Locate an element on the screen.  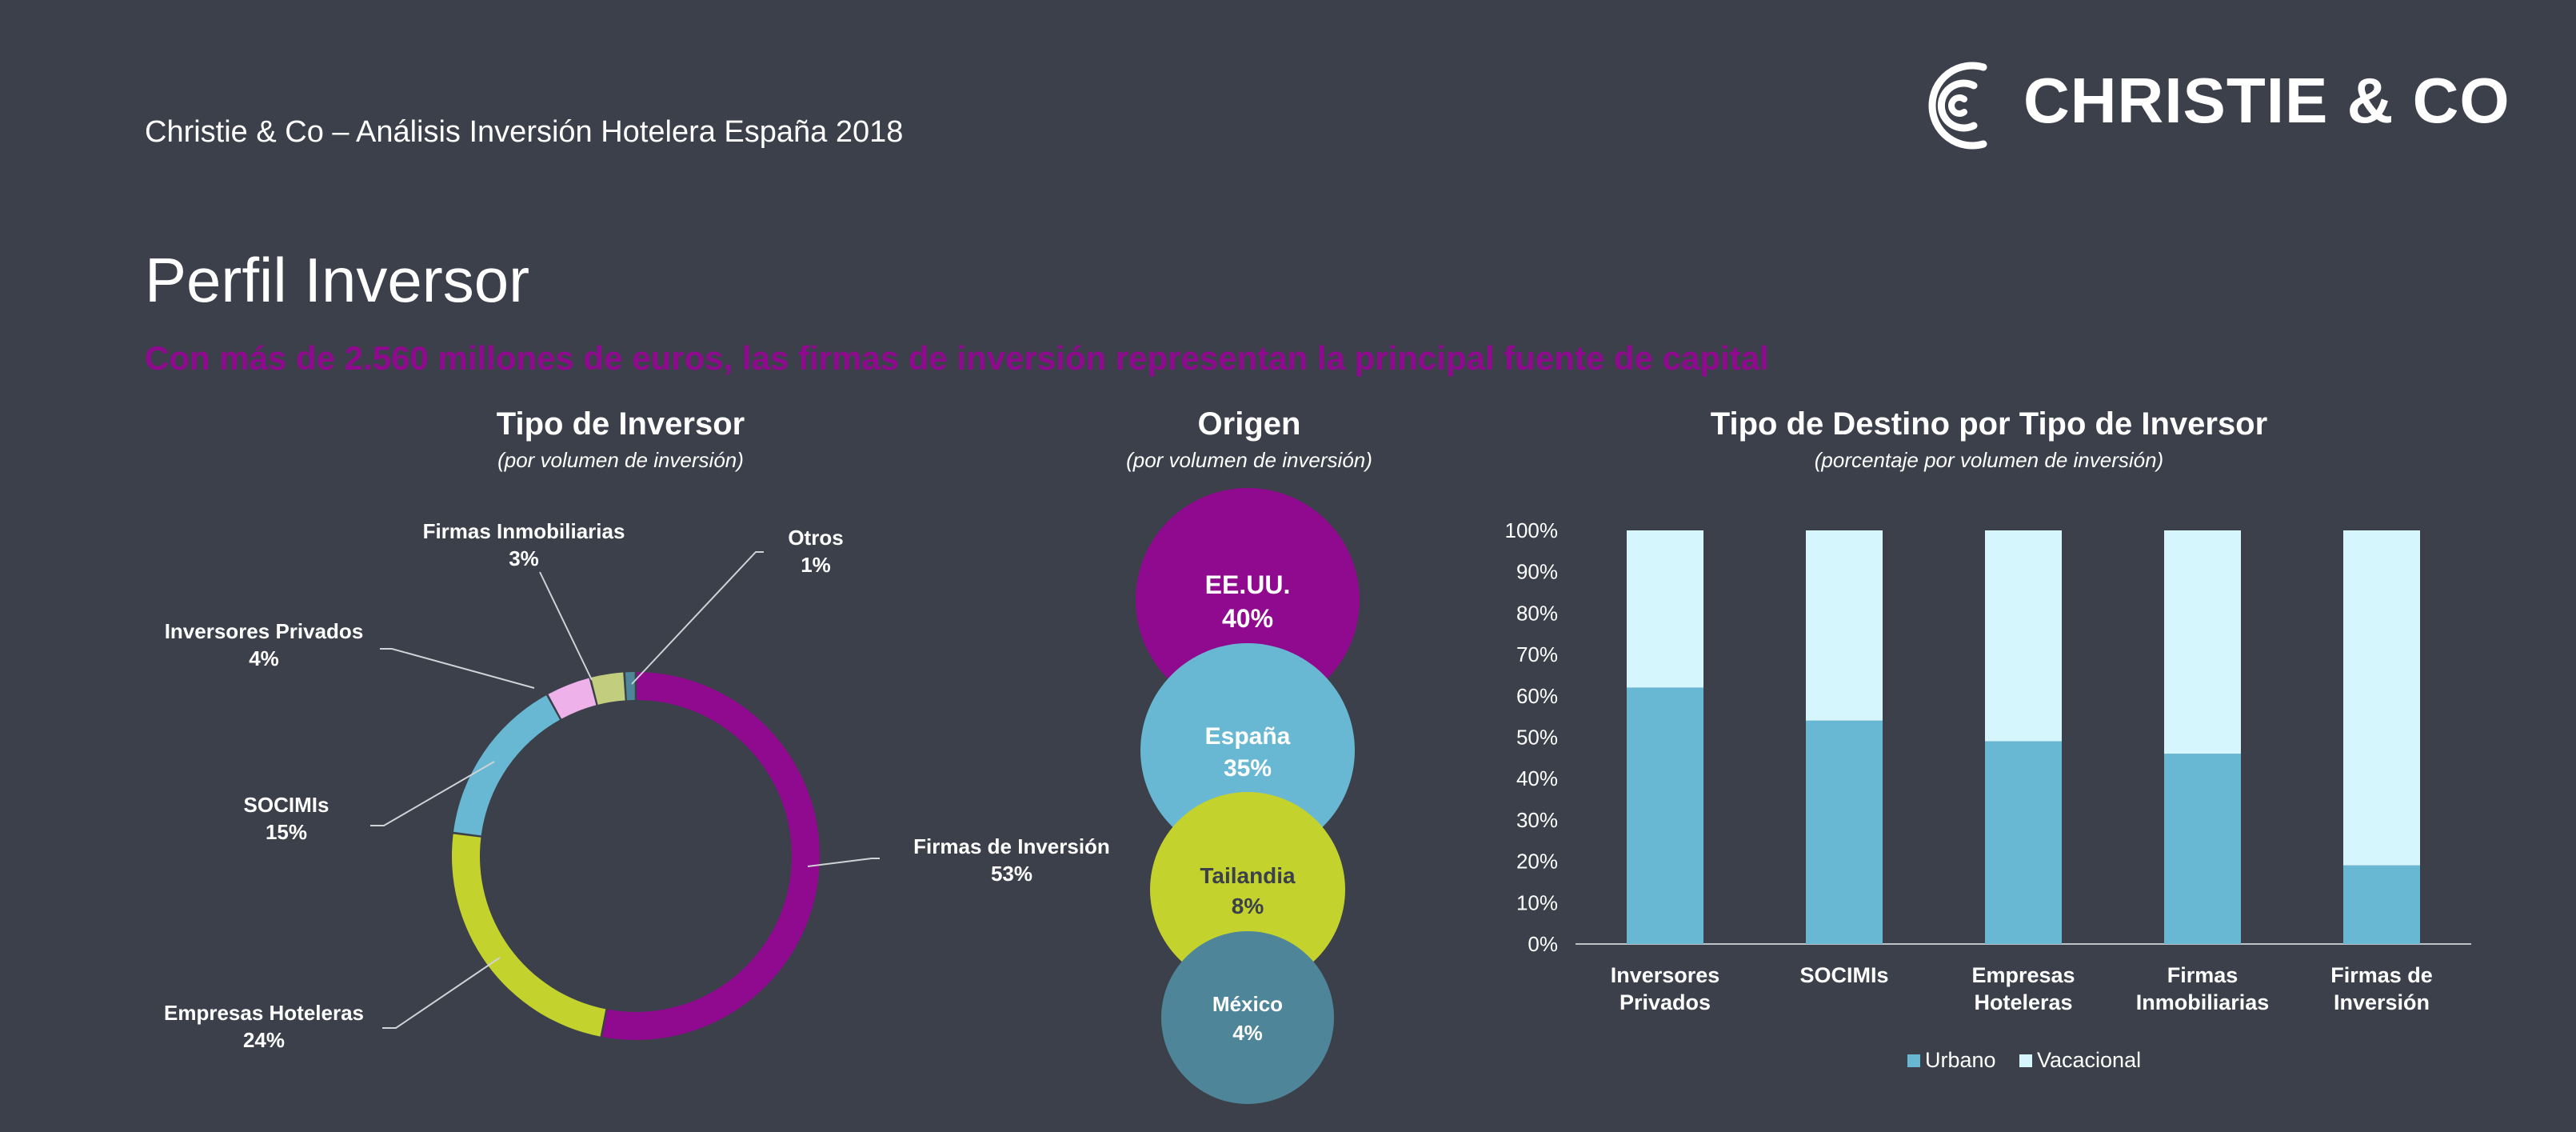
x-category-label: SOCIMIs is located at coordinates (1844, 975).